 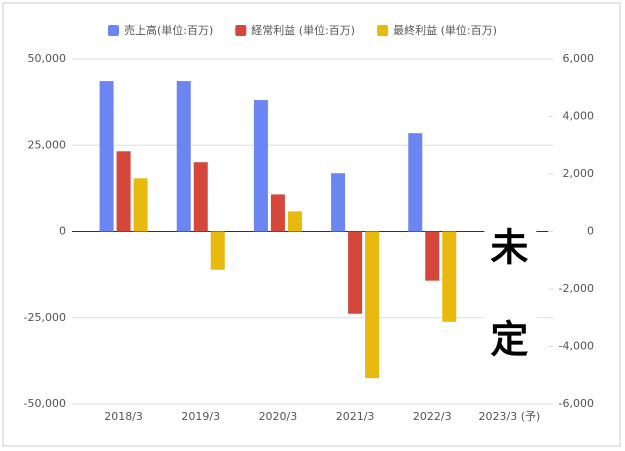 I want to click on y-tick-label: -25,000, so click(x=45, y=317).